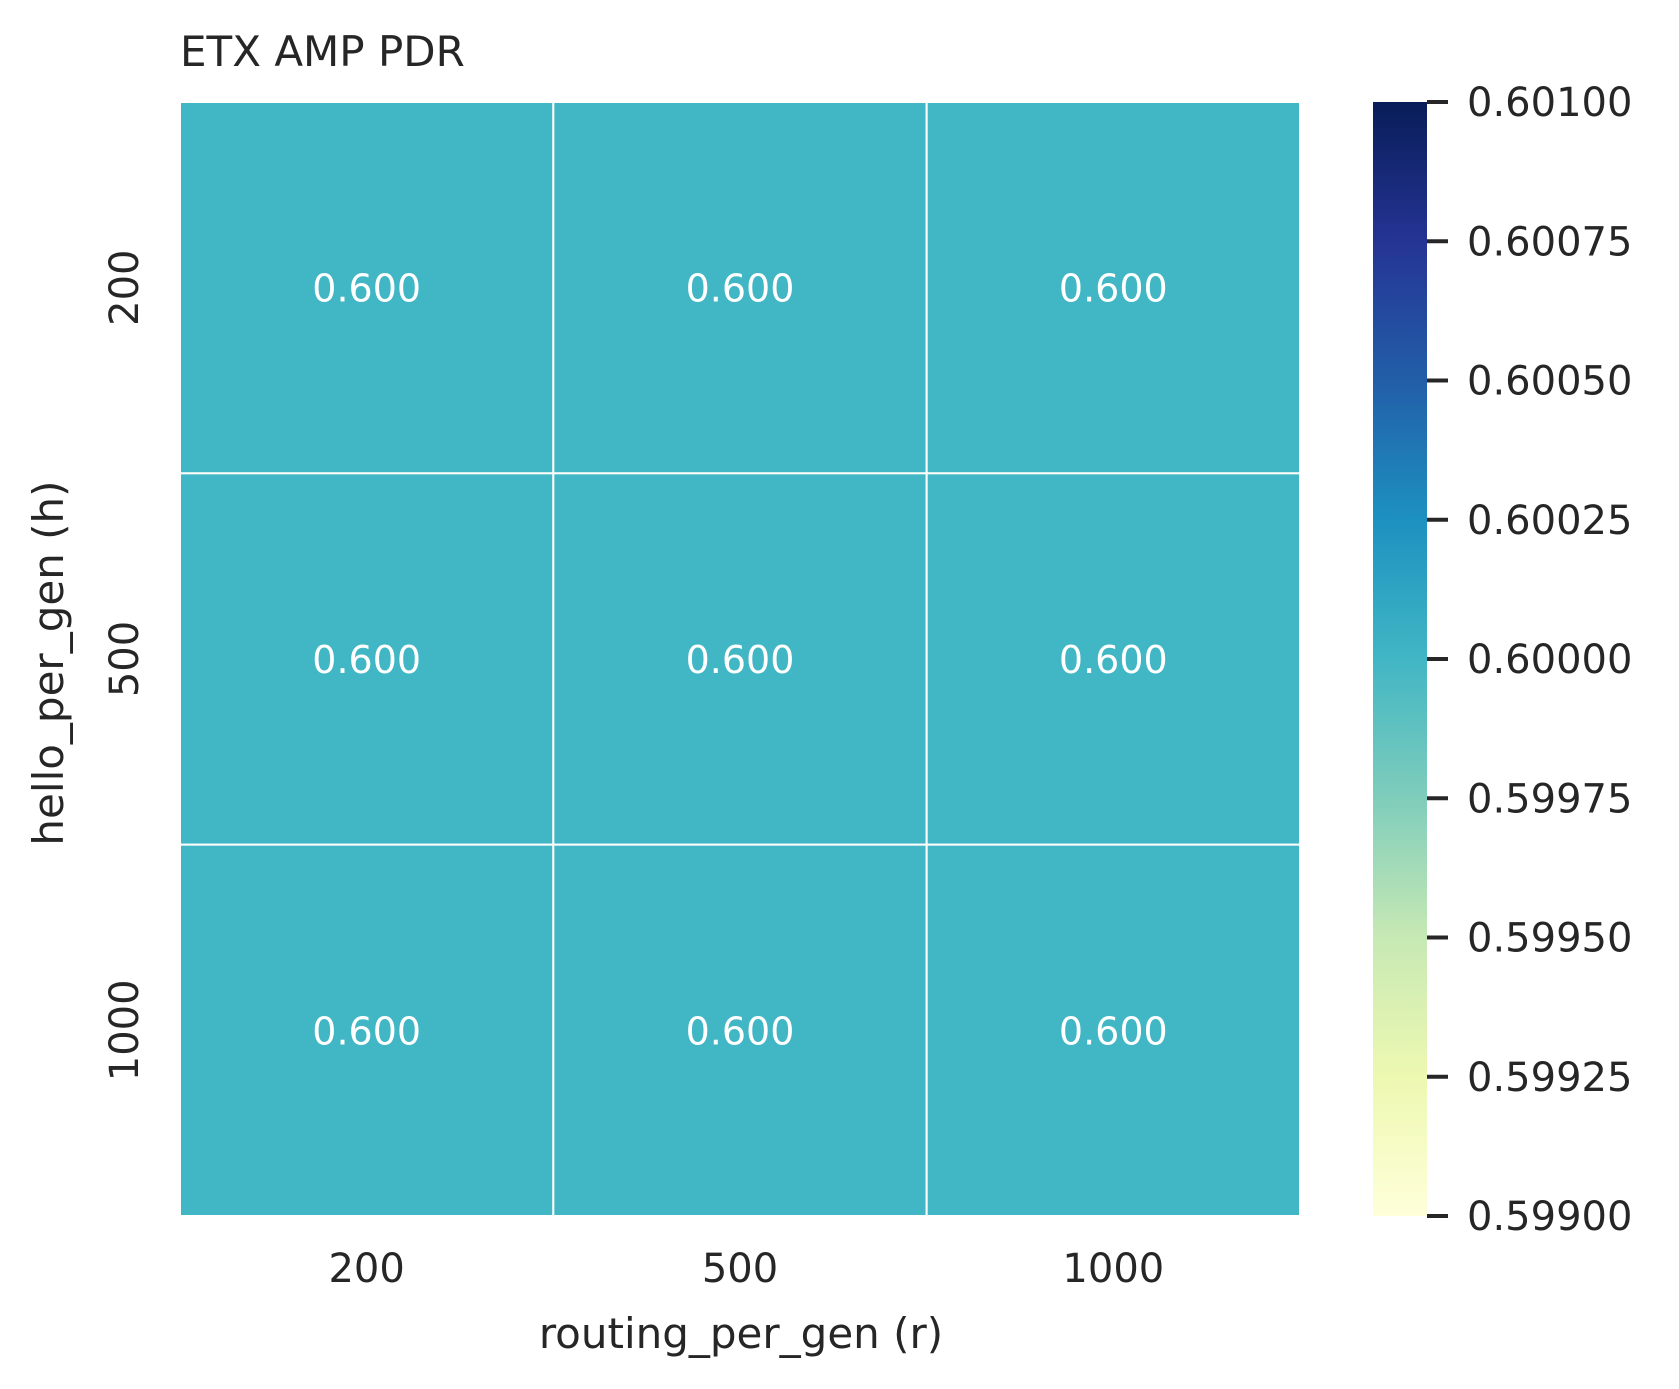 The width and height of the screenshot is (1679, 1389). What do you see at coordinates (1549, 660) in the screenshot?
I see `colorbar-tick-label: 0.60000` at bounding box center [1549, 660].